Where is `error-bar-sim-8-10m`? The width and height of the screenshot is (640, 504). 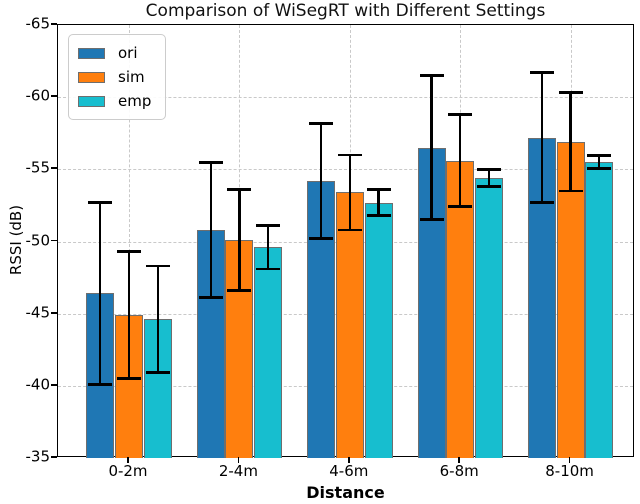
error-bar-sim-8-10m is located at coordinates (570, 141).